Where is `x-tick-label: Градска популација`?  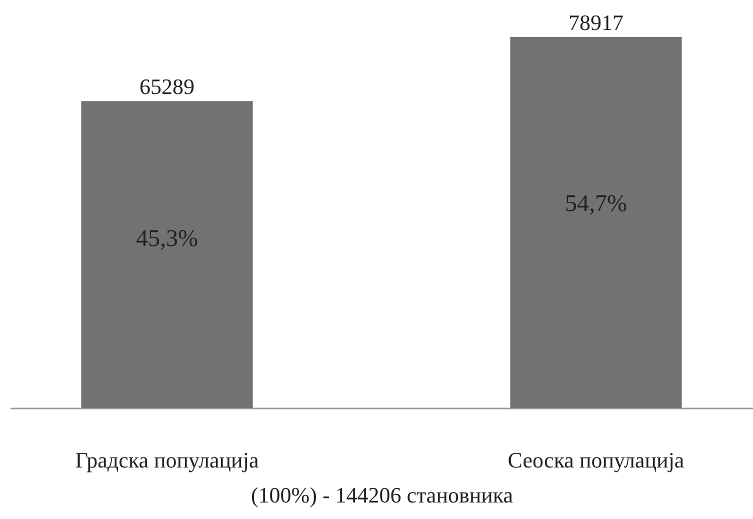
x-tick-label: Градска популација is located at coordinates (167, 460).